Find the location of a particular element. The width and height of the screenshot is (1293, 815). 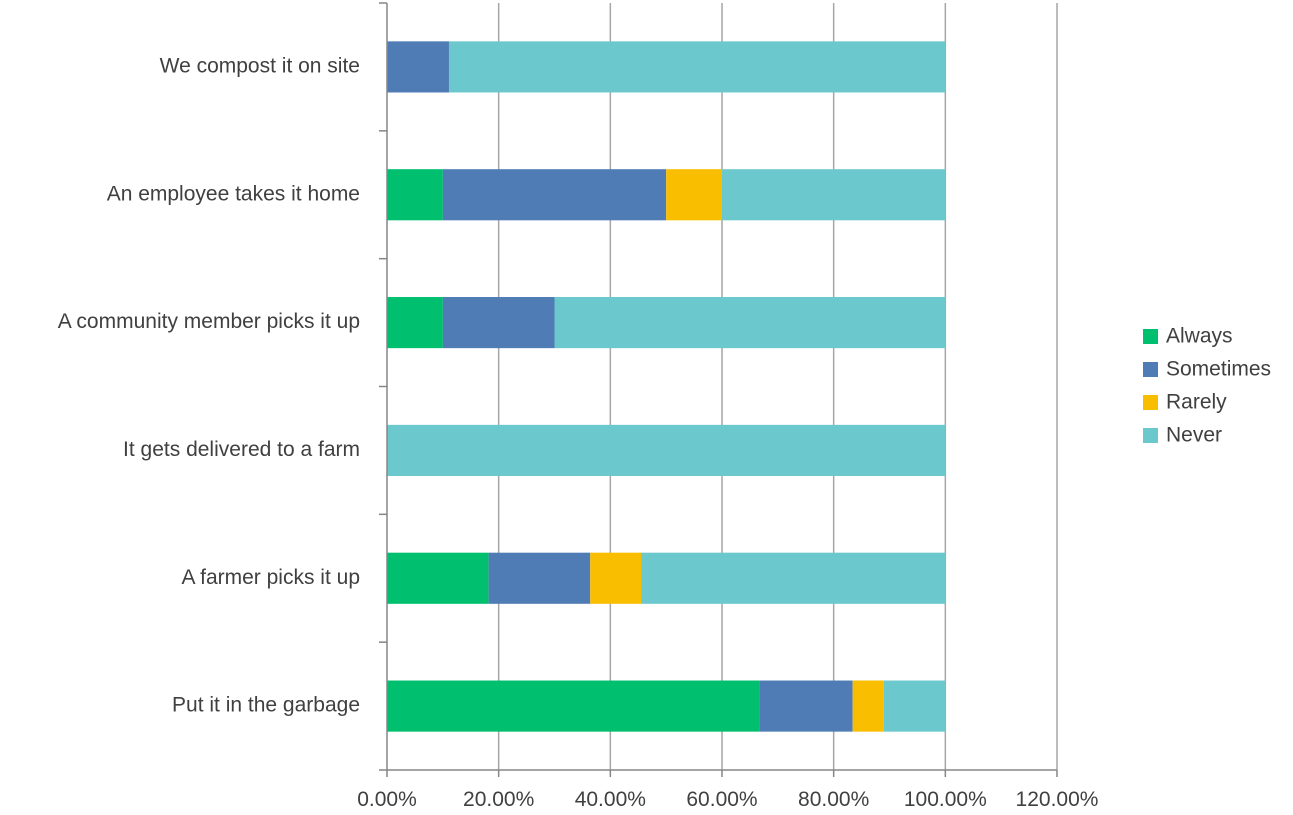

category-label: It gets delivered to a farm is located at coordinates (241, 449).